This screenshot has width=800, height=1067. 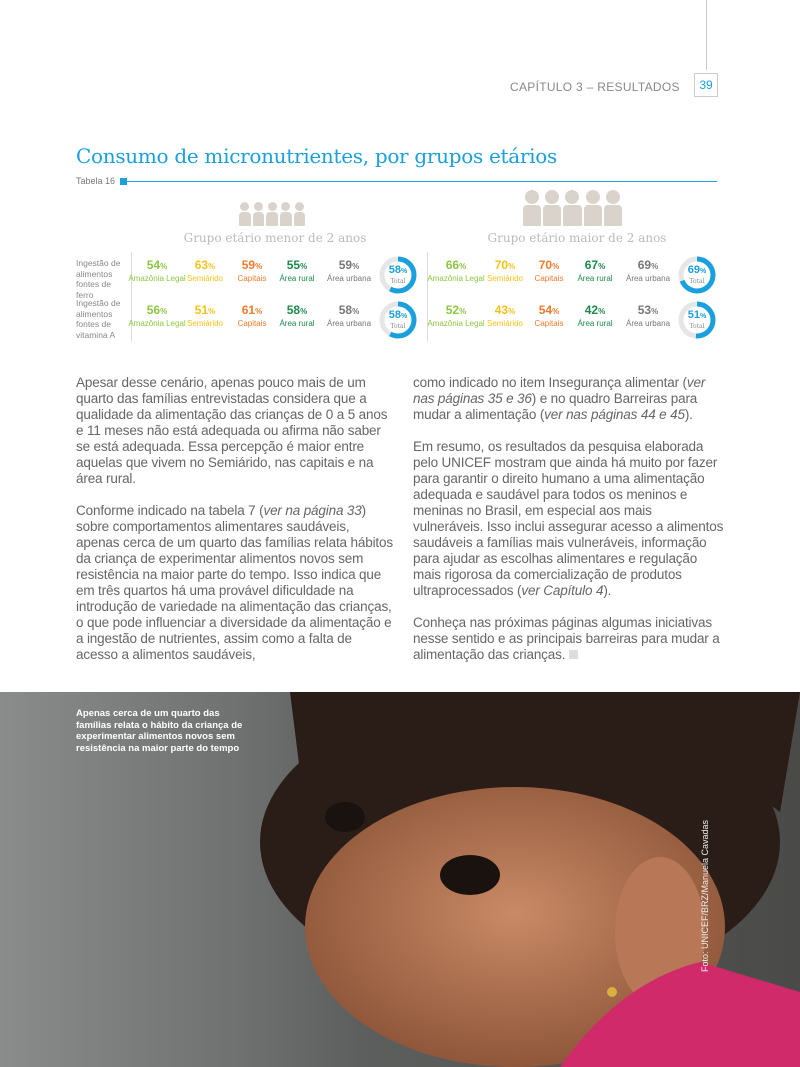 What do you see at coordinates (706, 85) in the screenshot?
I see `page-number: 39` at bounding box center [706, 85].